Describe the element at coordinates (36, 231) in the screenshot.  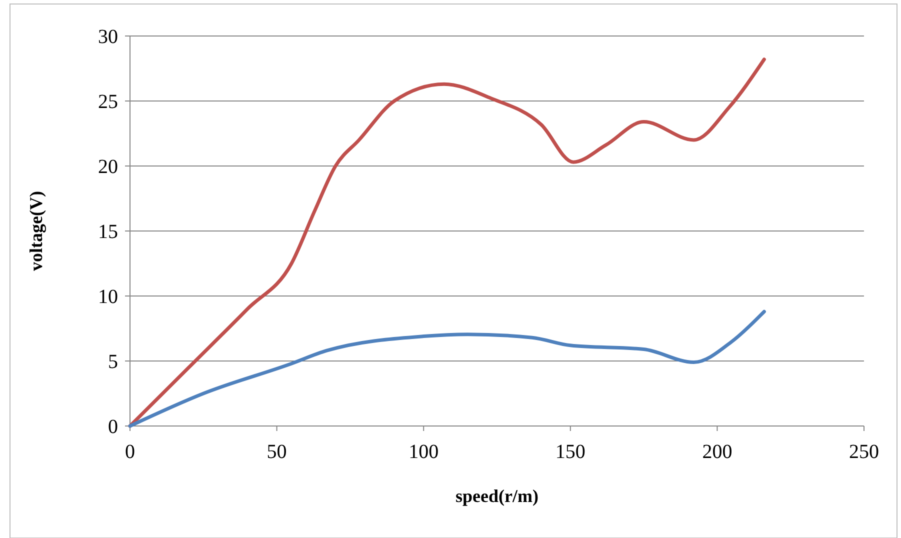
I see `y-axis-title: voltage(V)` at that location.